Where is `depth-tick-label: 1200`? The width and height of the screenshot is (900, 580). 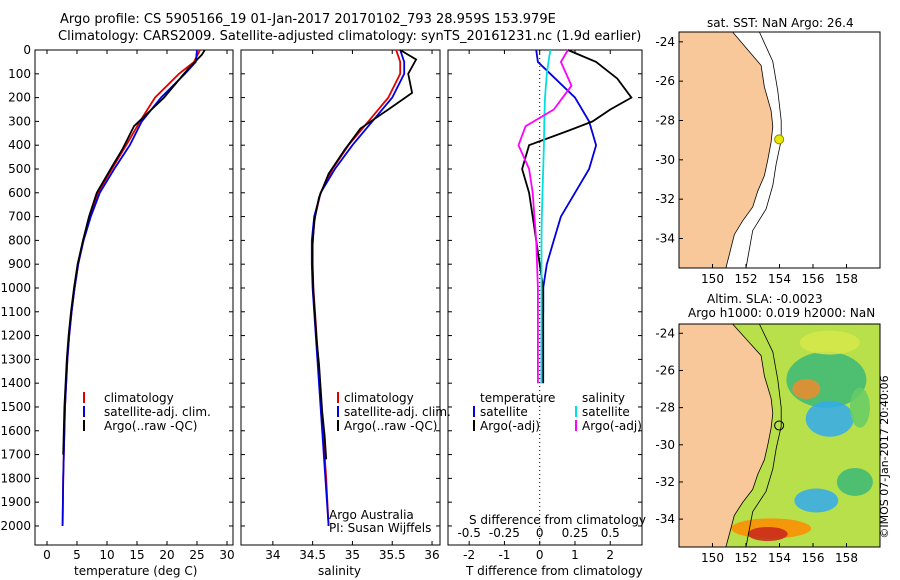 depth-tick-label: 1200 is located at coordinates (15, 336).